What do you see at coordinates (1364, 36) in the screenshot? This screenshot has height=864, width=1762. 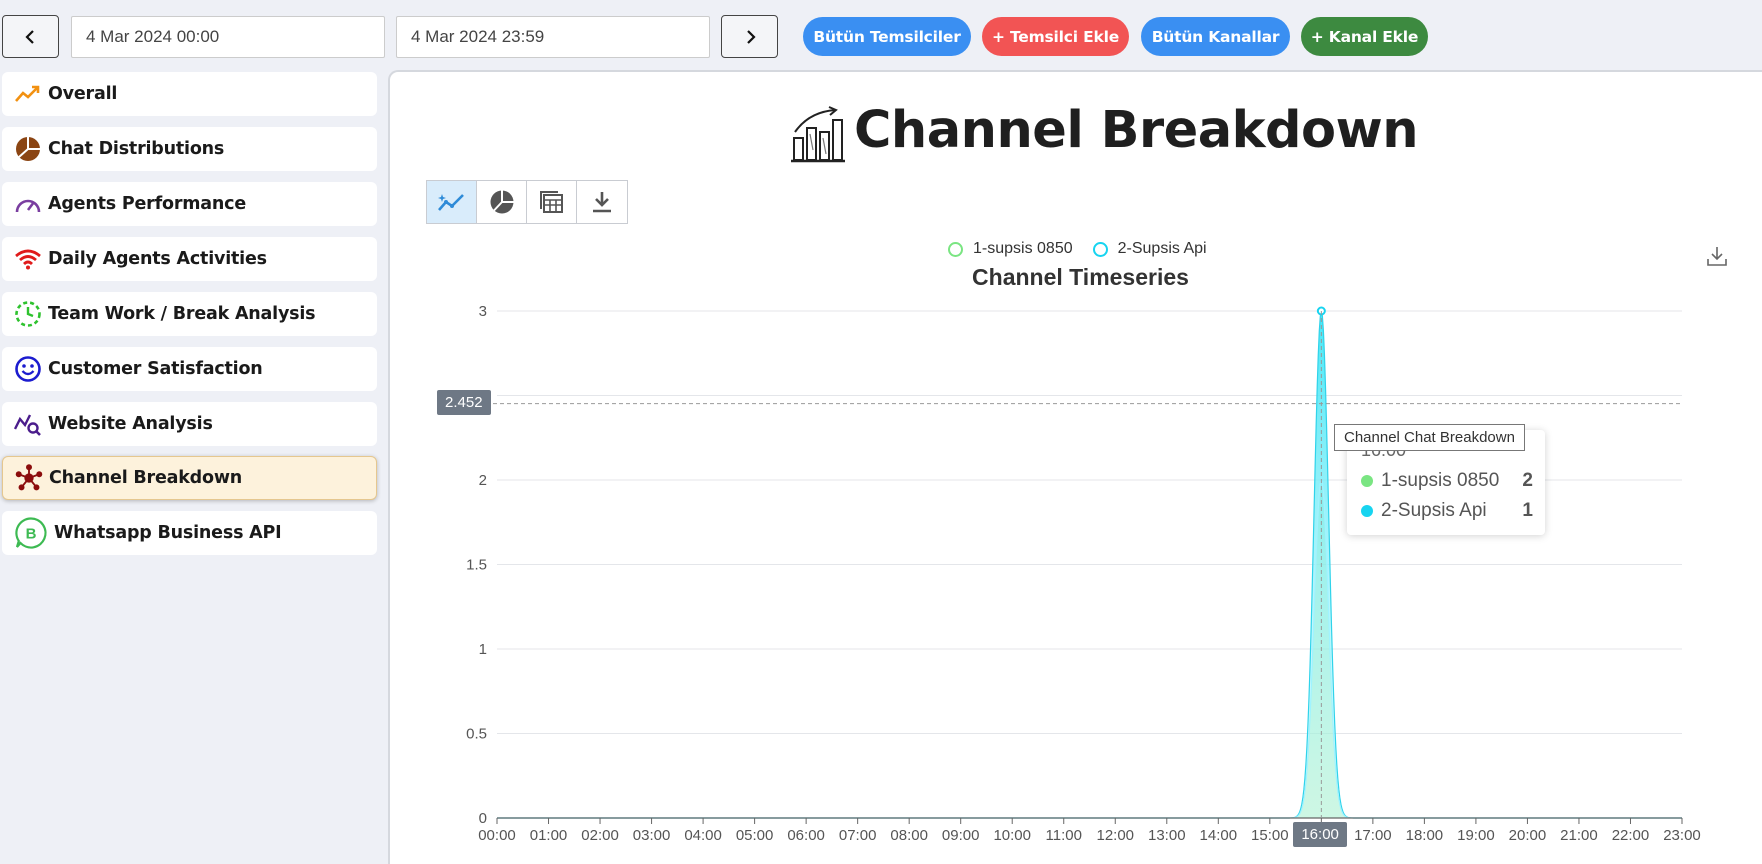 I see `add-channel-button: + Kanal Ekle` at bounding box center [1364, 36].